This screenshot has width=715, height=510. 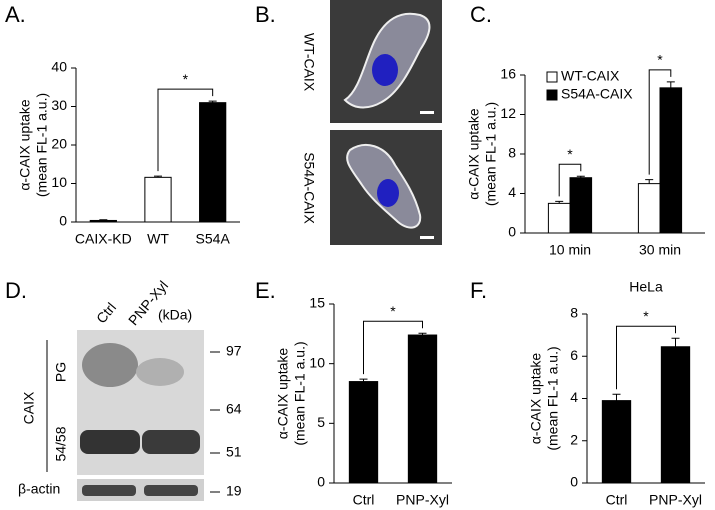 What do you see at coordinates (234, 351) in the screenshot?
I see `marker-label: 97` at bounding box center [234, 351].